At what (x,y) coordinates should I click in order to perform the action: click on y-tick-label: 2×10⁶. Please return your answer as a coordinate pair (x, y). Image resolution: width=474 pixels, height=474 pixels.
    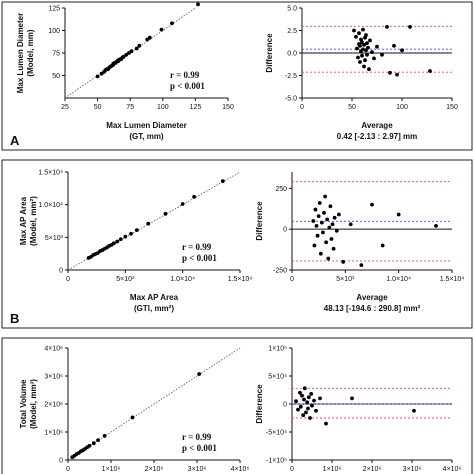
    Looking at the image, I should click on (53, 405).